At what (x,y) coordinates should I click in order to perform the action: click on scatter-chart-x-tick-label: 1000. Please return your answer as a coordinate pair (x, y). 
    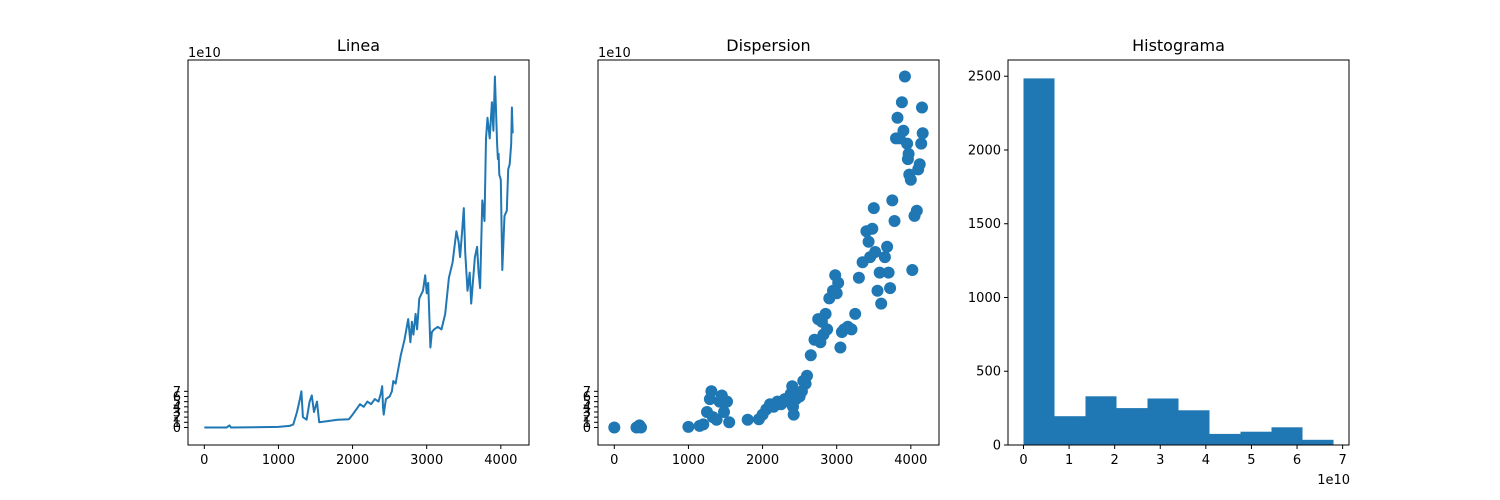
    Looking at the image, I should click on (688, 460).